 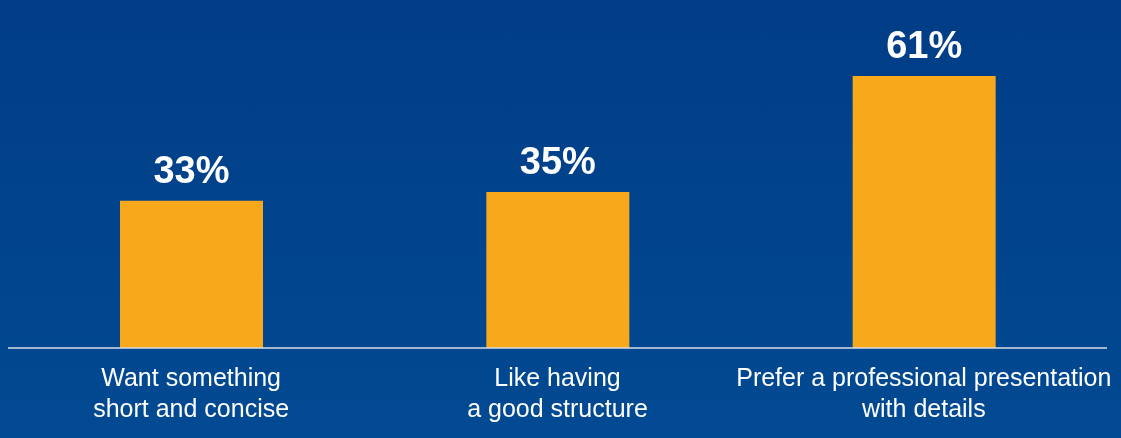 I want to click on data-label: 33%, so click(x=191, y=169).